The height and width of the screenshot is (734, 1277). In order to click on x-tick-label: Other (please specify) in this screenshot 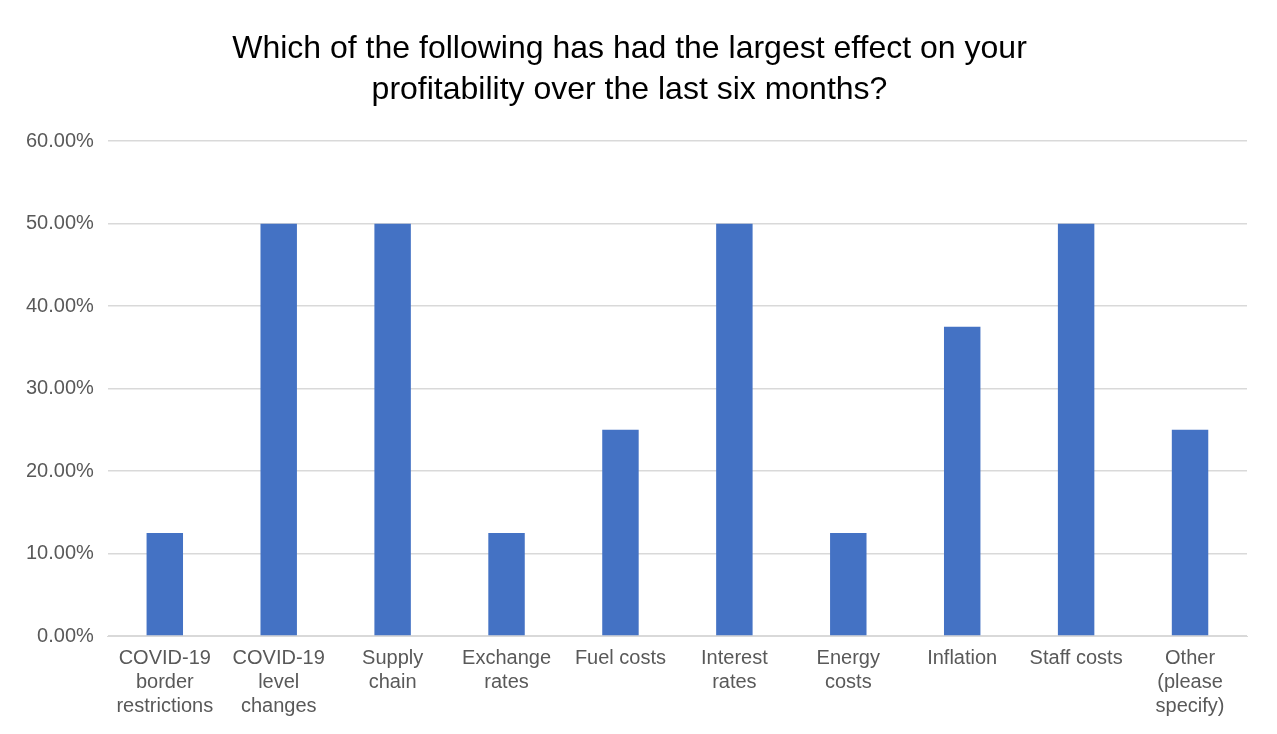, I will do `click(1190, 680)`.